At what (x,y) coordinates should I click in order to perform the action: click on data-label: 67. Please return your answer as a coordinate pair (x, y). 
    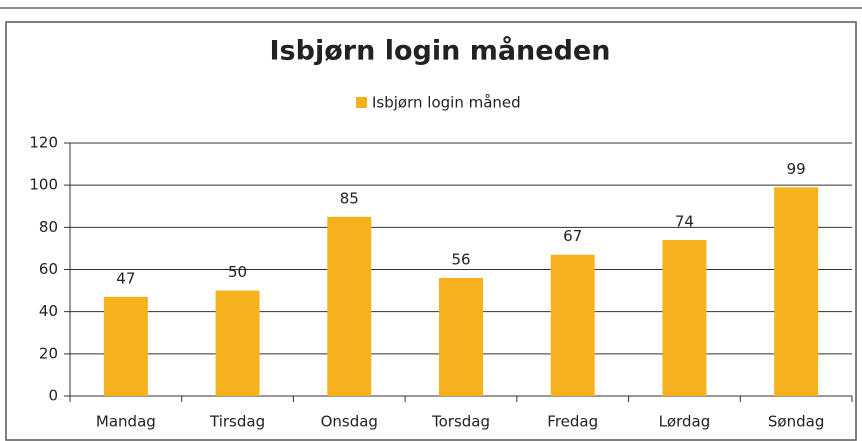
    Looking at the image, I should click on (572, 236).